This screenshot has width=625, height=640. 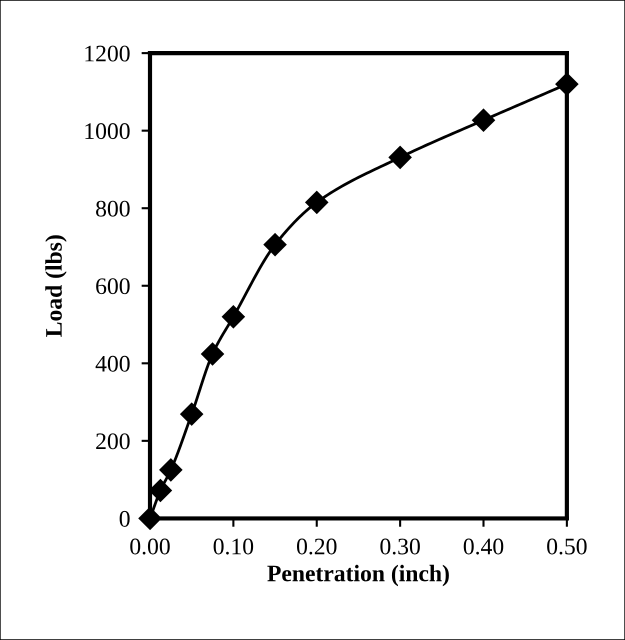 I want to click on x-tick-label: 0.10, so click(x=234, y=546).